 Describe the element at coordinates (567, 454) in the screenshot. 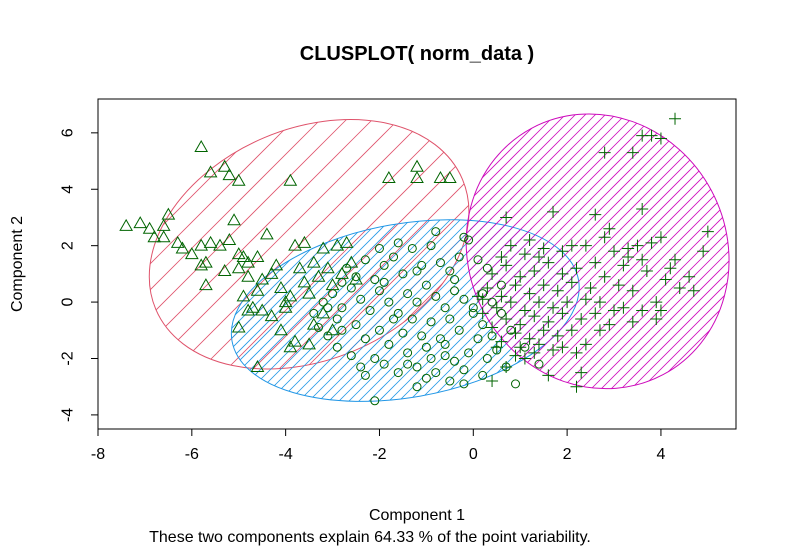

I see `x-tick-label: 2` at that location.